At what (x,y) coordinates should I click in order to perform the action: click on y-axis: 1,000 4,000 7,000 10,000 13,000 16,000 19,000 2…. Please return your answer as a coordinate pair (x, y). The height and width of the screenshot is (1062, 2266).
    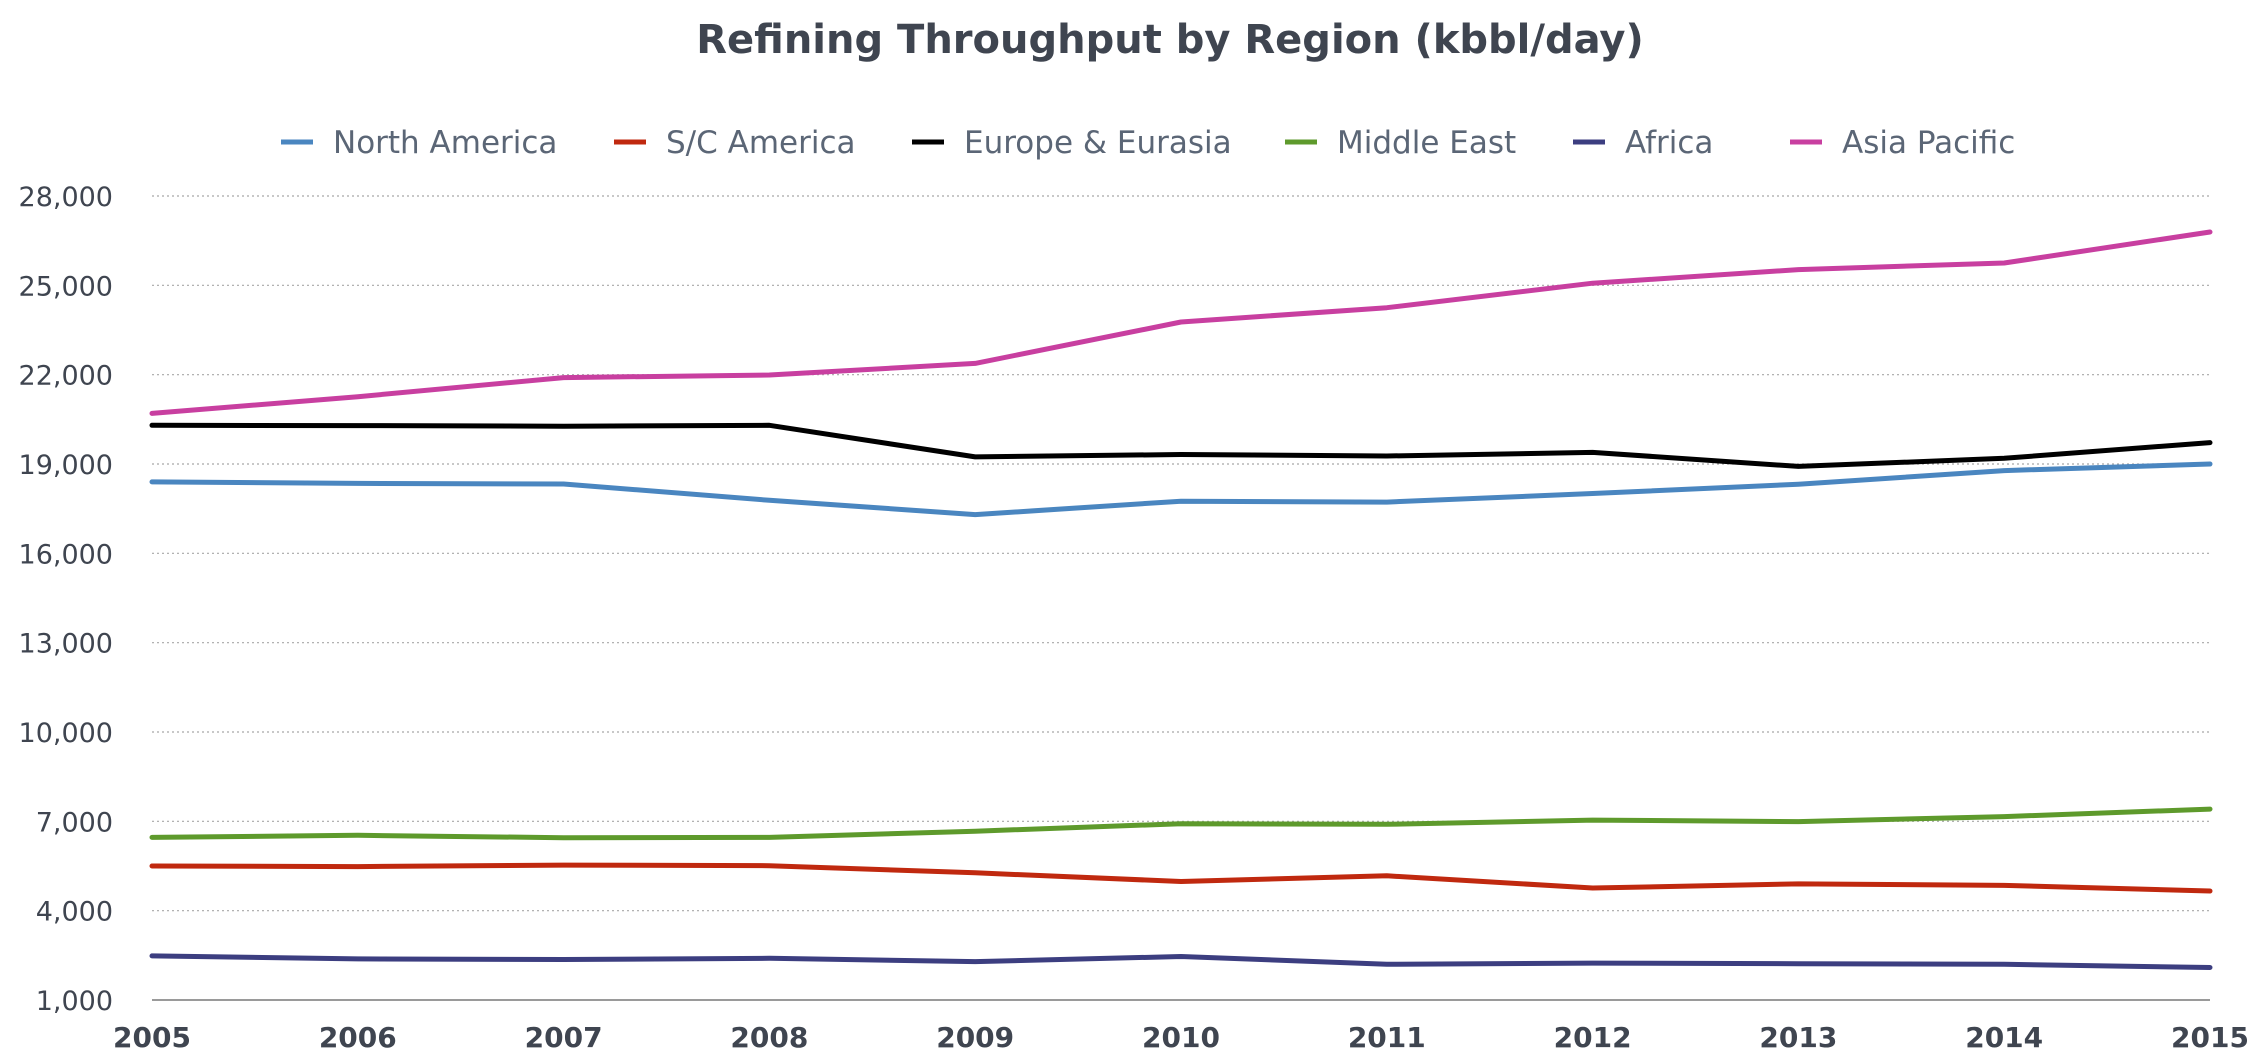
    Looking at the image, I should click on (66, 599).